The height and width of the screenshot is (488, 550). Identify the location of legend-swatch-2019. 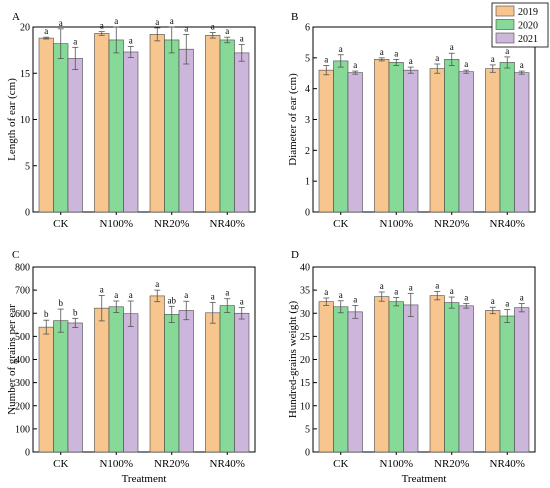
(505, 11).